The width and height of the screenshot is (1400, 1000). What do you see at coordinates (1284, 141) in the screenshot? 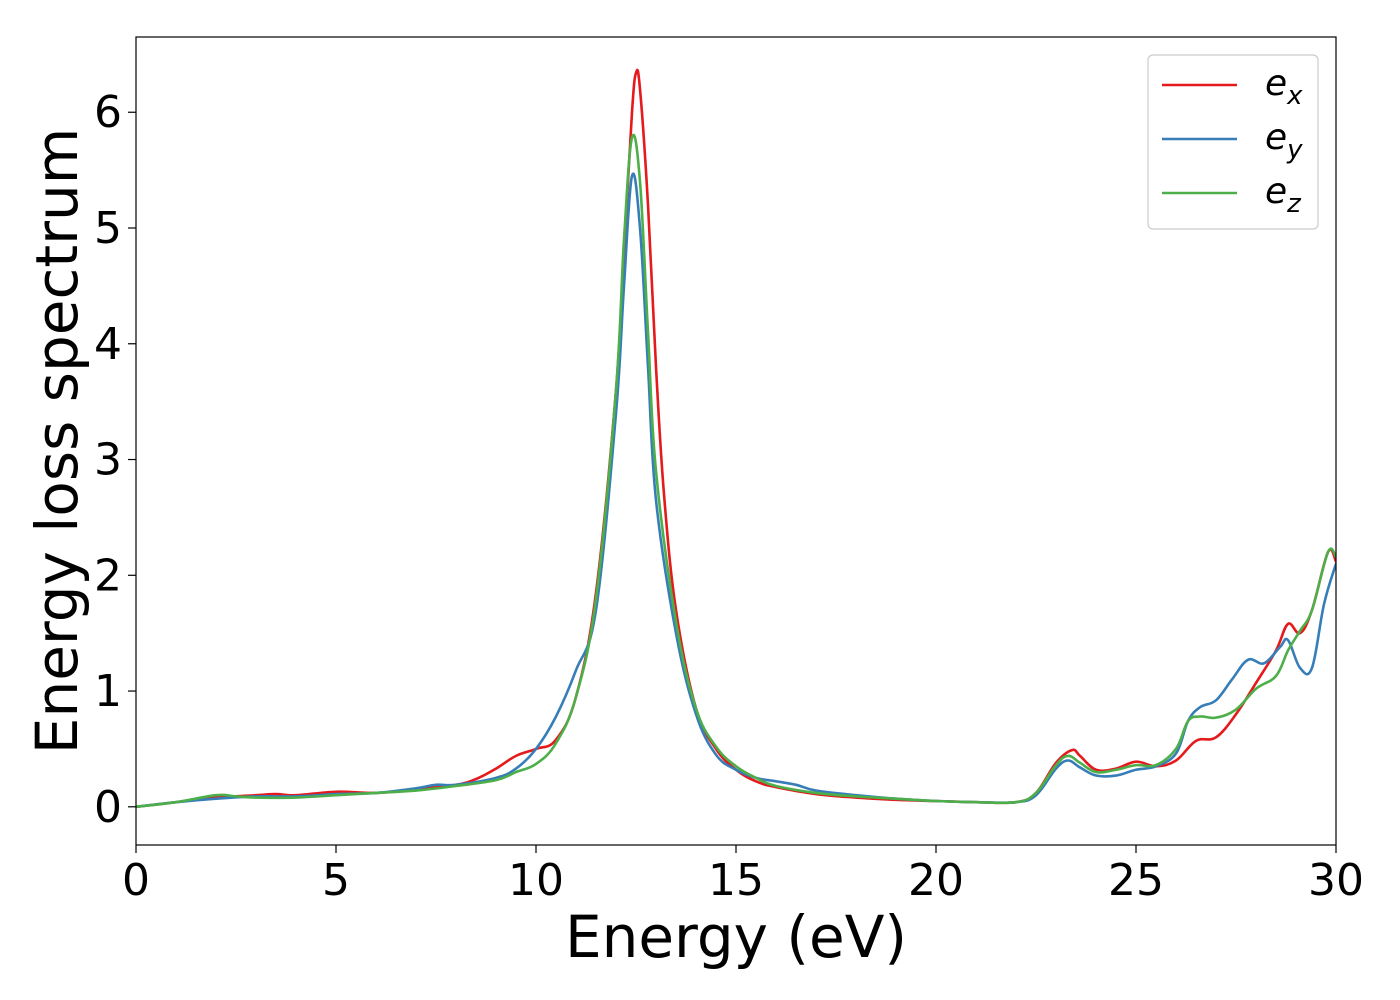
I see `legend-label-y: ey` at bounding box center [1284, 141].